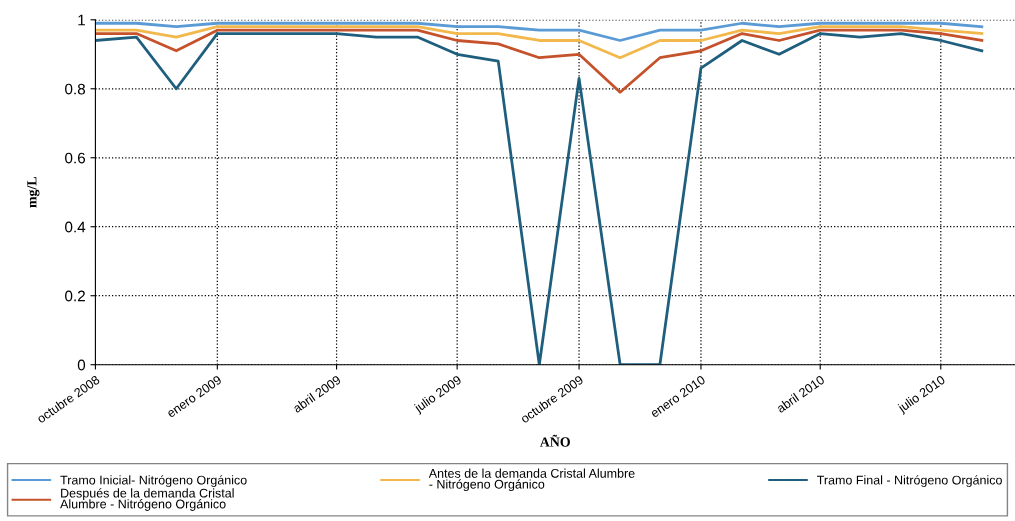 This screenshot has height=521, width=1015. Describe the element at coordinates (33, 192) in the screenshot. I see `y-axis-title: mg/L` at that location.